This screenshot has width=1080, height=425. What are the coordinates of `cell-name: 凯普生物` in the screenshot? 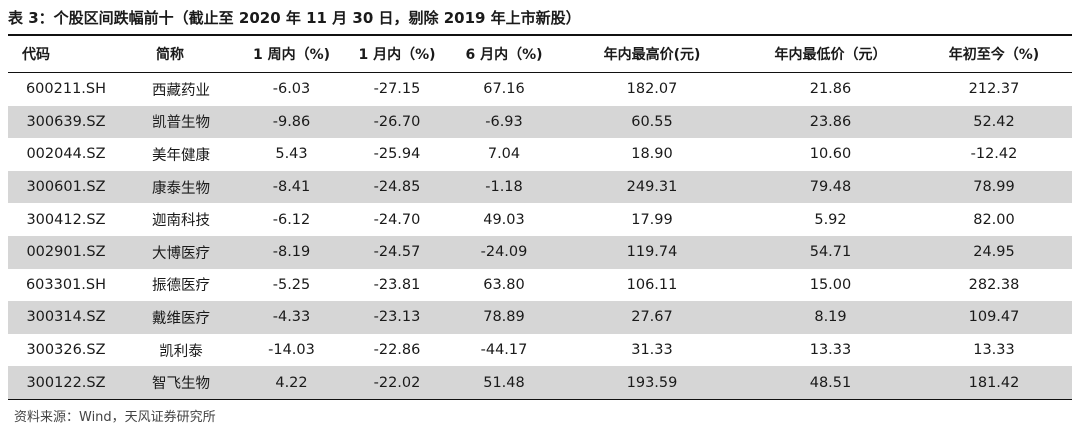 It's located at (181, 123).